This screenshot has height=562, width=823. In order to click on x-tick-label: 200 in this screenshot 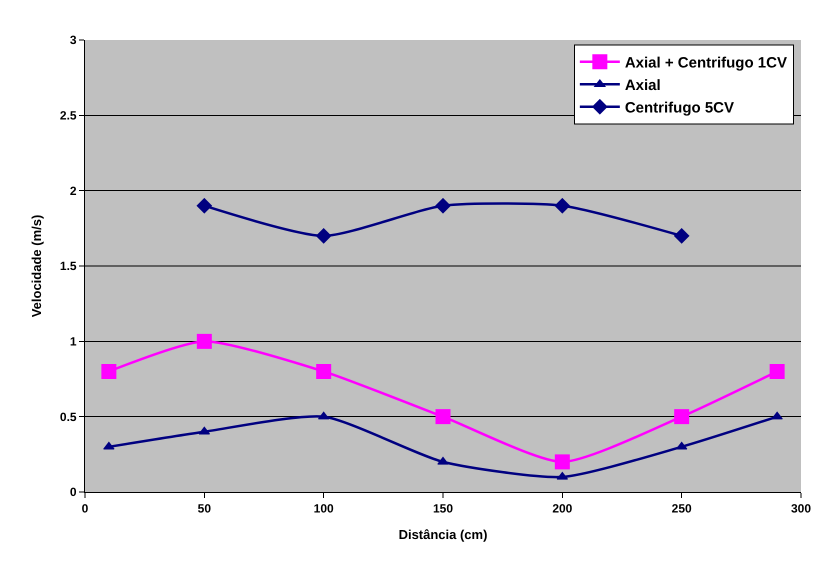, I will do `click(562, 508)`.